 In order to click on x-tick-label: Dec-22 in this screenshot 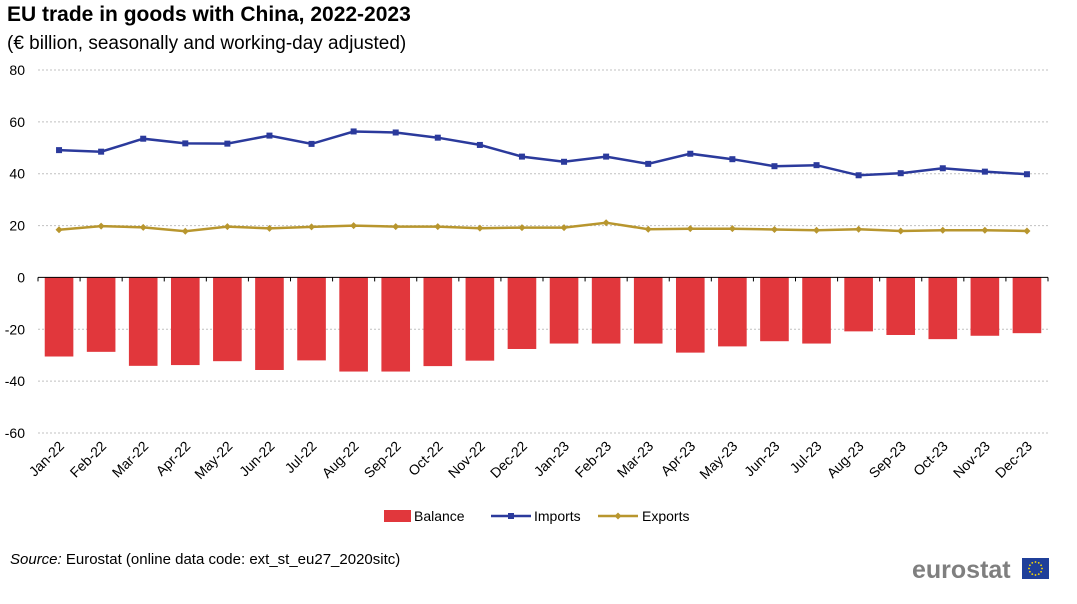, I will do `click(508, 459)`.